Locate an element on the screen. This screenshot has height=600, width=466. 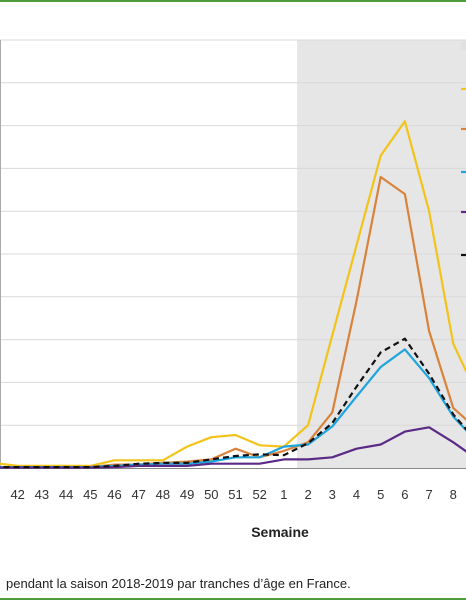
x-tick-label: 43 is located at coordinates (42, 494).